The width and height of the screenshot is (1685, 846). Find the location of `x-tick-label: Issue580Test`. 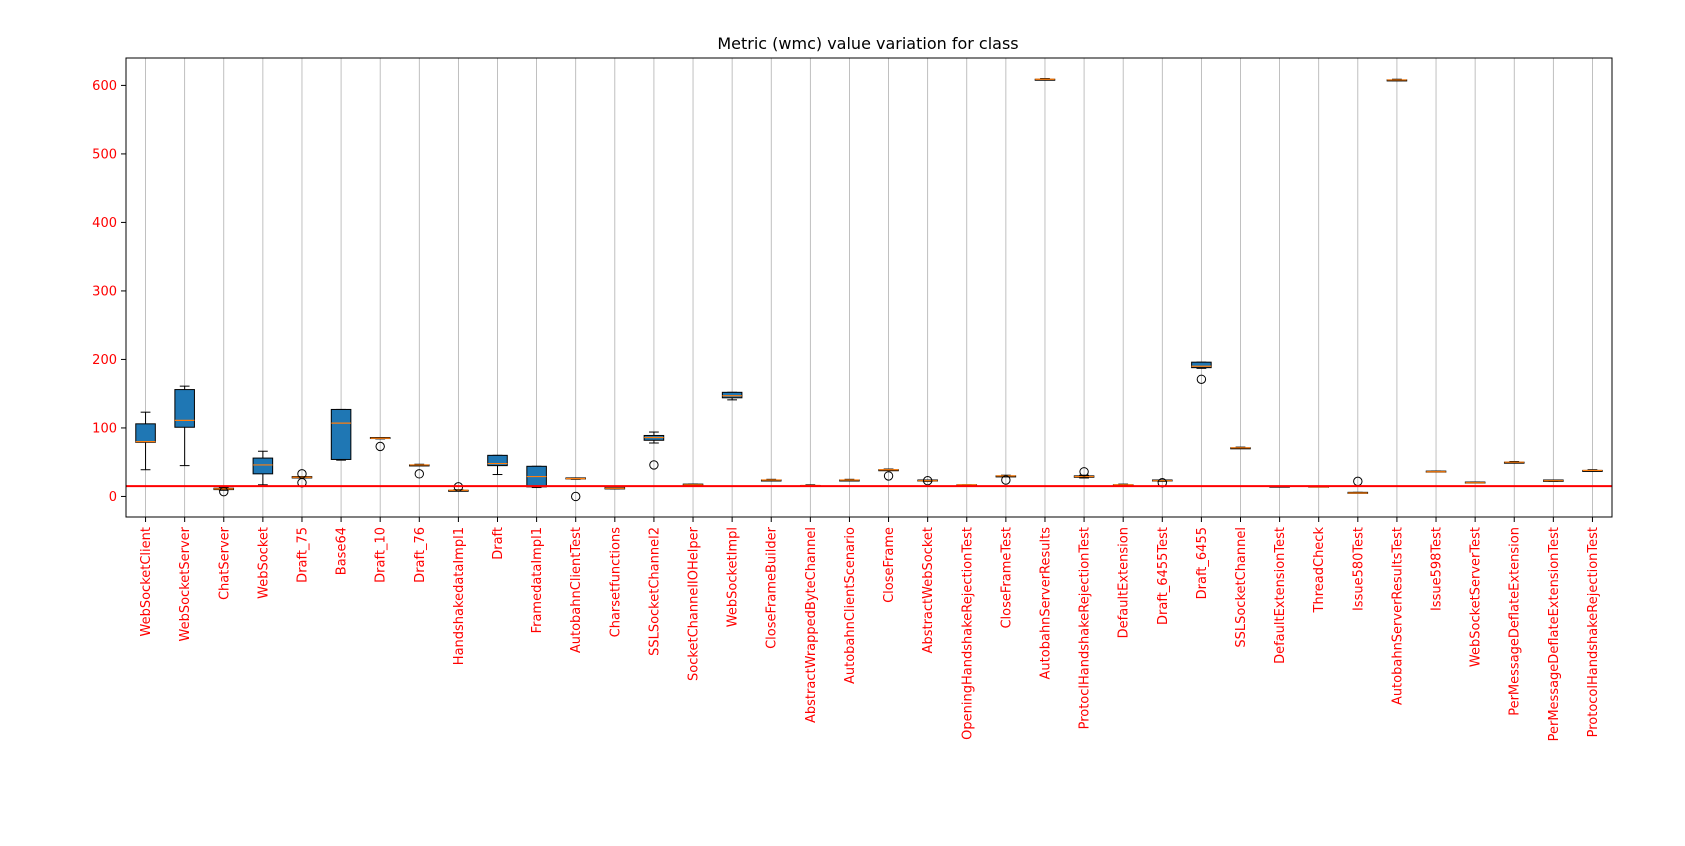

x-tick-label: Issue580Test is located at coordinates (1358, 569).